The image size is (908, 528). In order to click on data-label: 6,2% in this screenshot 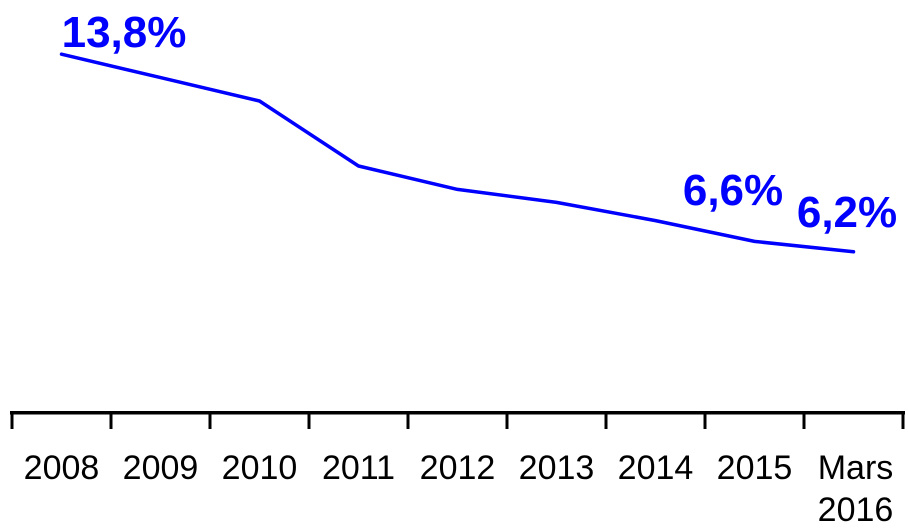, I will do `click(847, 212)`.